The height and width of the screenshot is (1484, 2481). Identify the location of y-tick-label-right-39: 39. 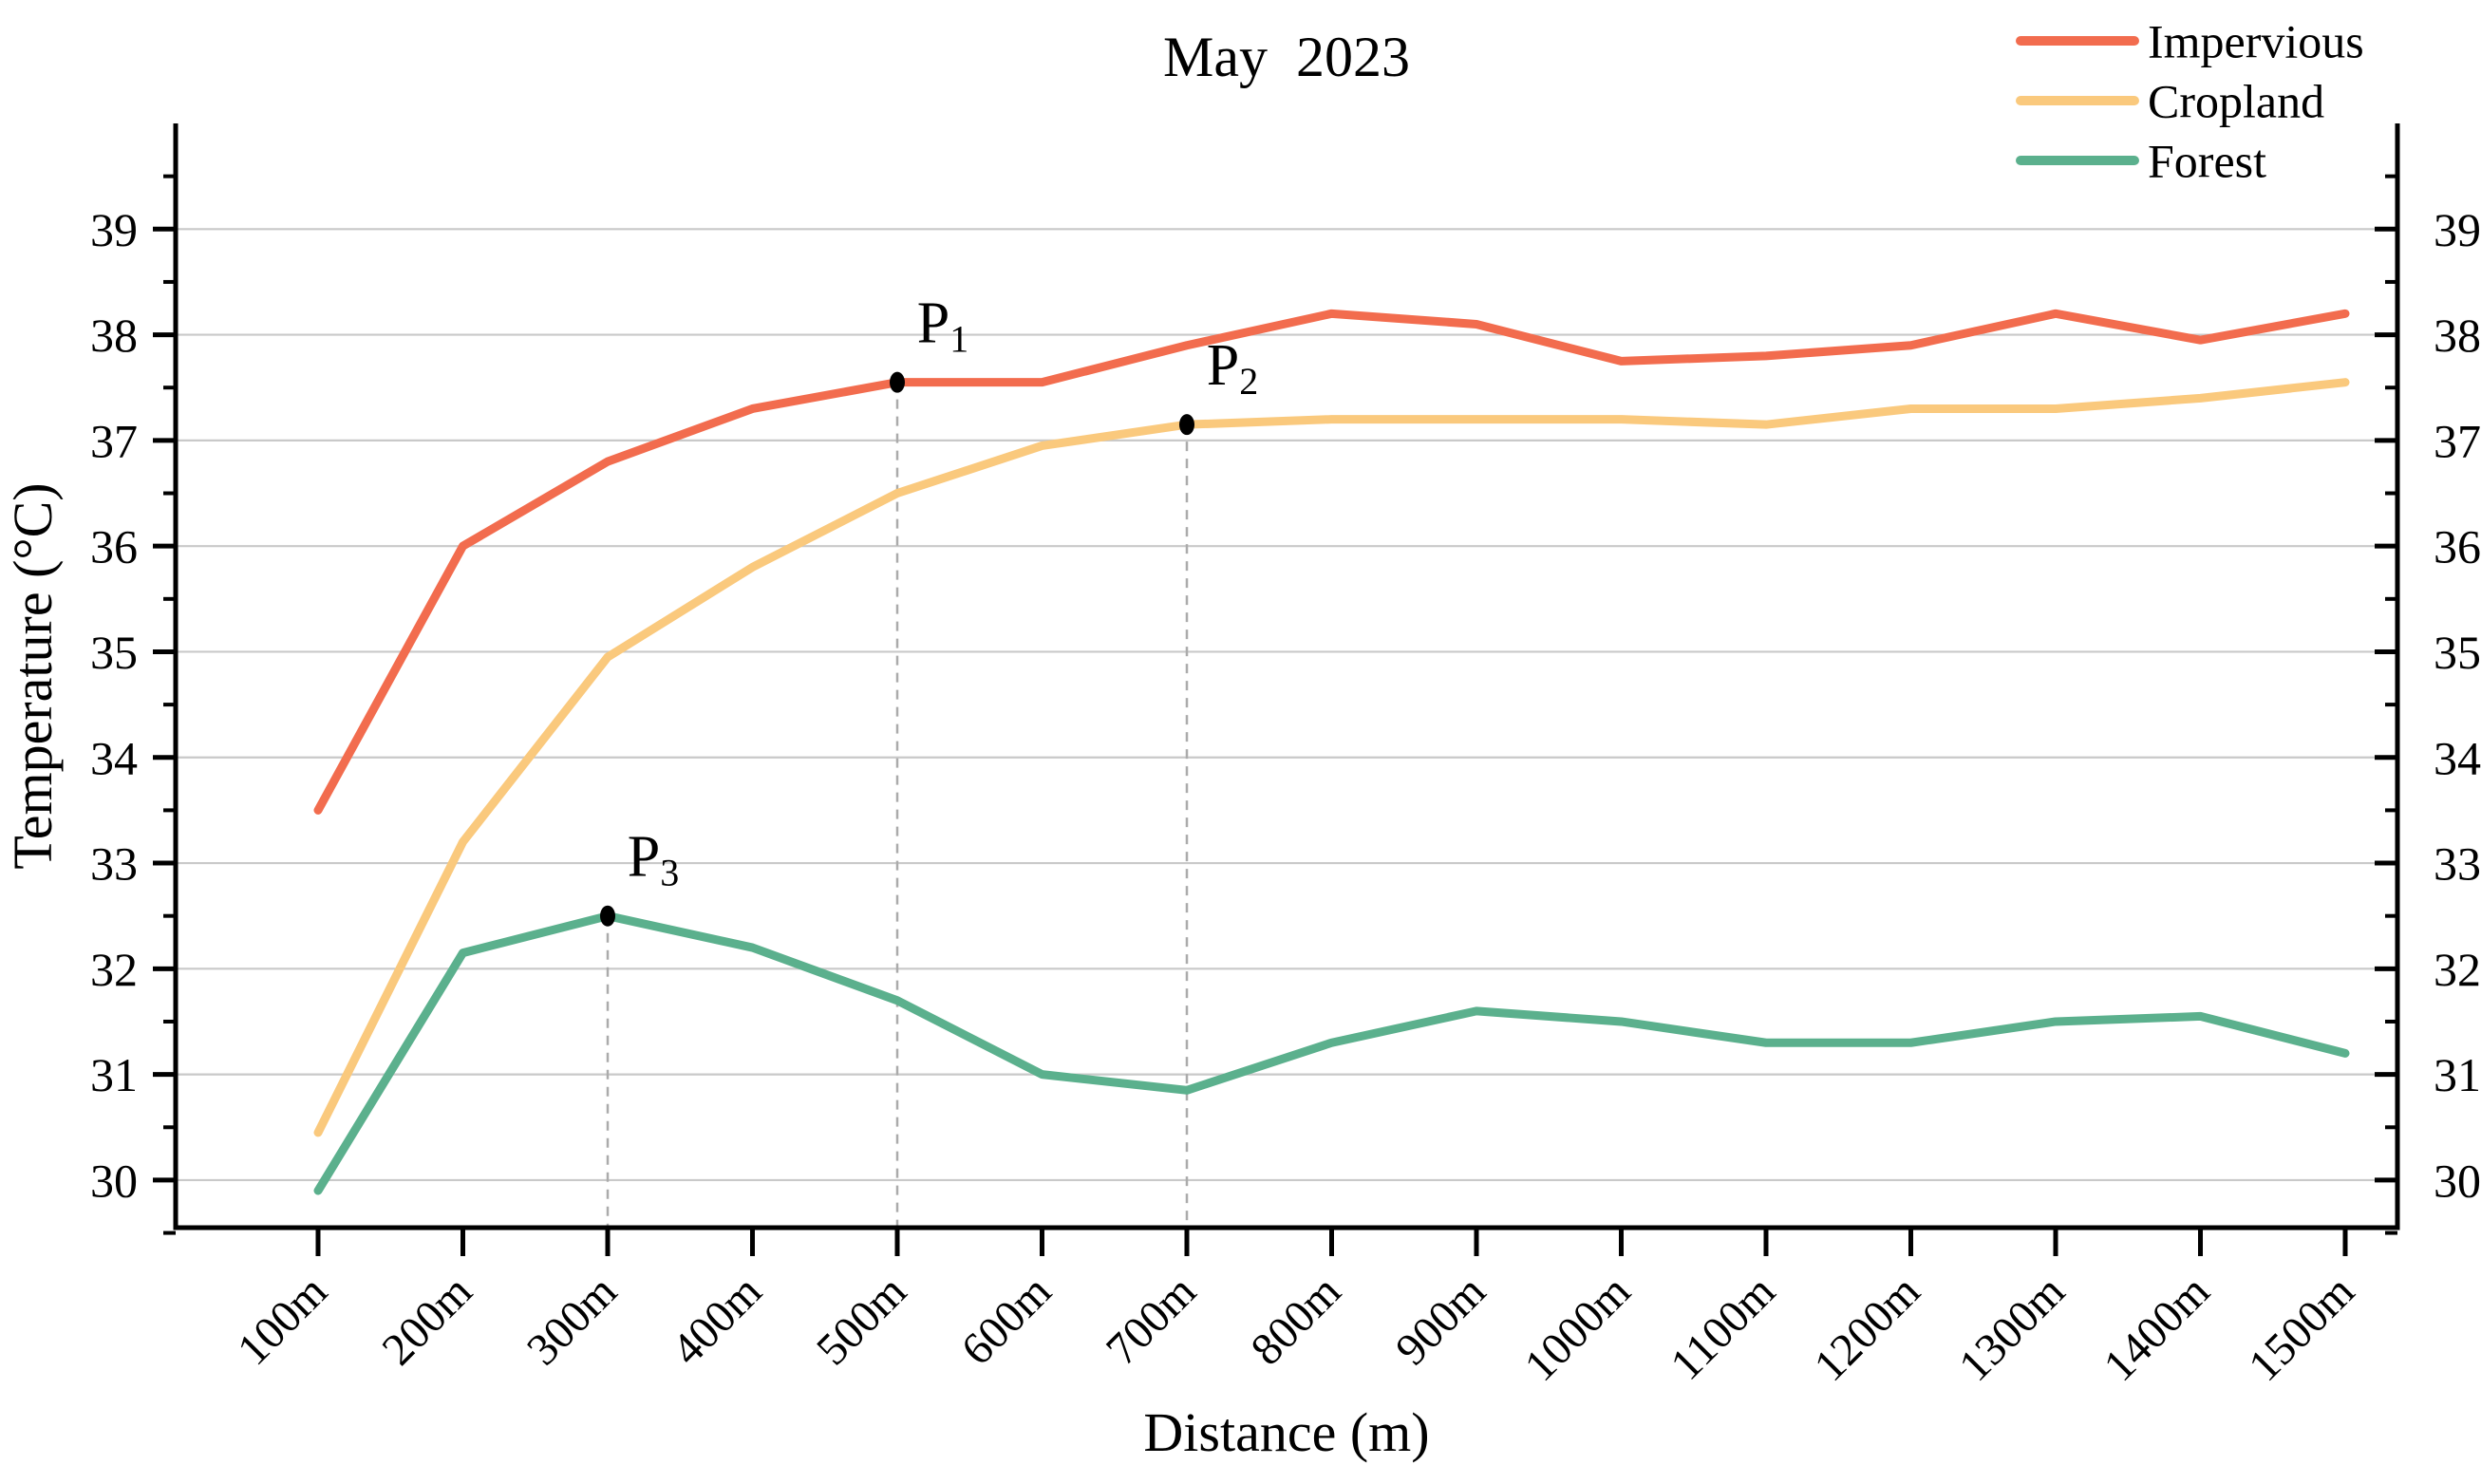
(2457, 230).